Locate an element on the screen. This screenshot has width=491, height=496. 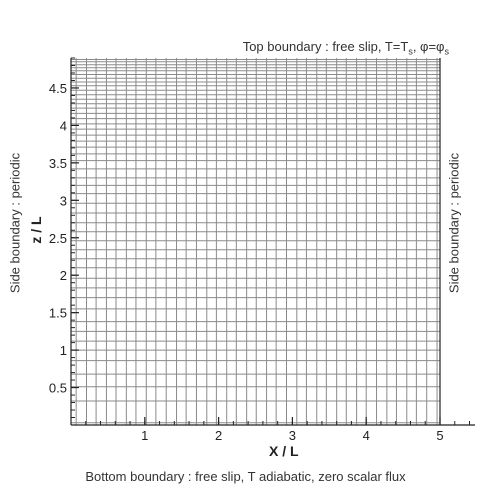
z-tick-label: 1 is located at coordinates (63, 350).